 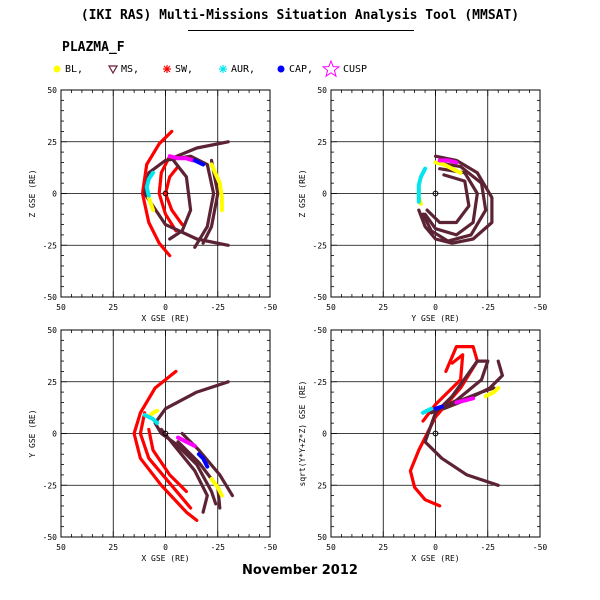 I want to click on legend-item-cap: CAP,, so click(x=294, y=69).